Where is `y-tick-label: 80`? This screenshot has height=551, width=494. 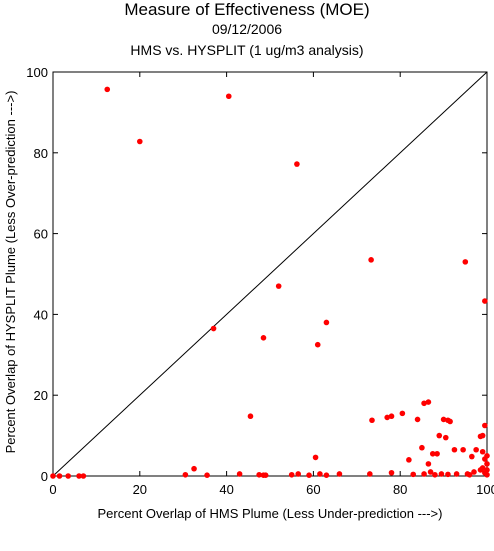
y-tick-label: 80 is located at coordinates (41, 153).